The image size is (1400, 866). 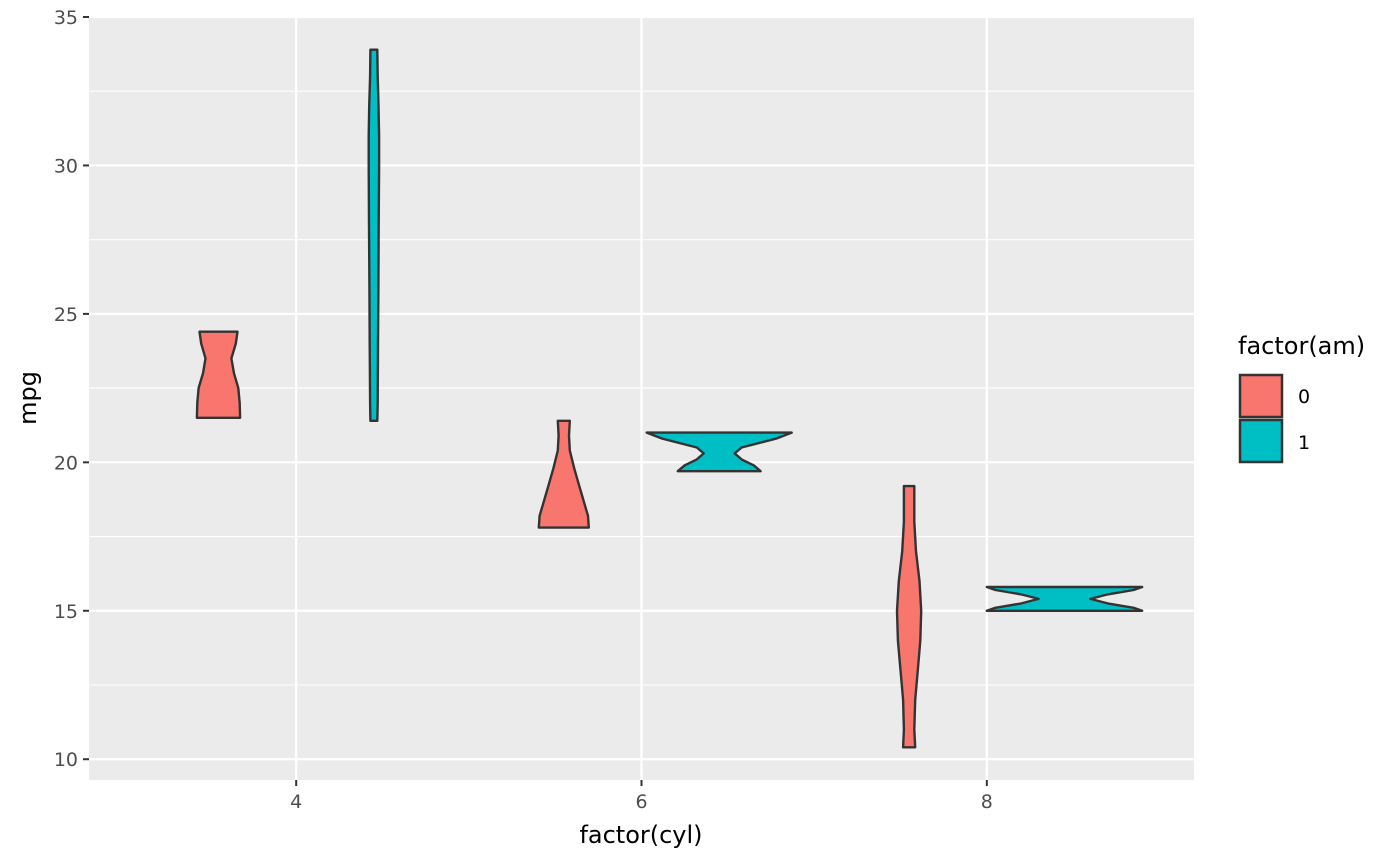 What do you see at coordinates (909, 616) in the screenshot?
I see `violin-am0-cyl8` at bounding box center [909, 616].